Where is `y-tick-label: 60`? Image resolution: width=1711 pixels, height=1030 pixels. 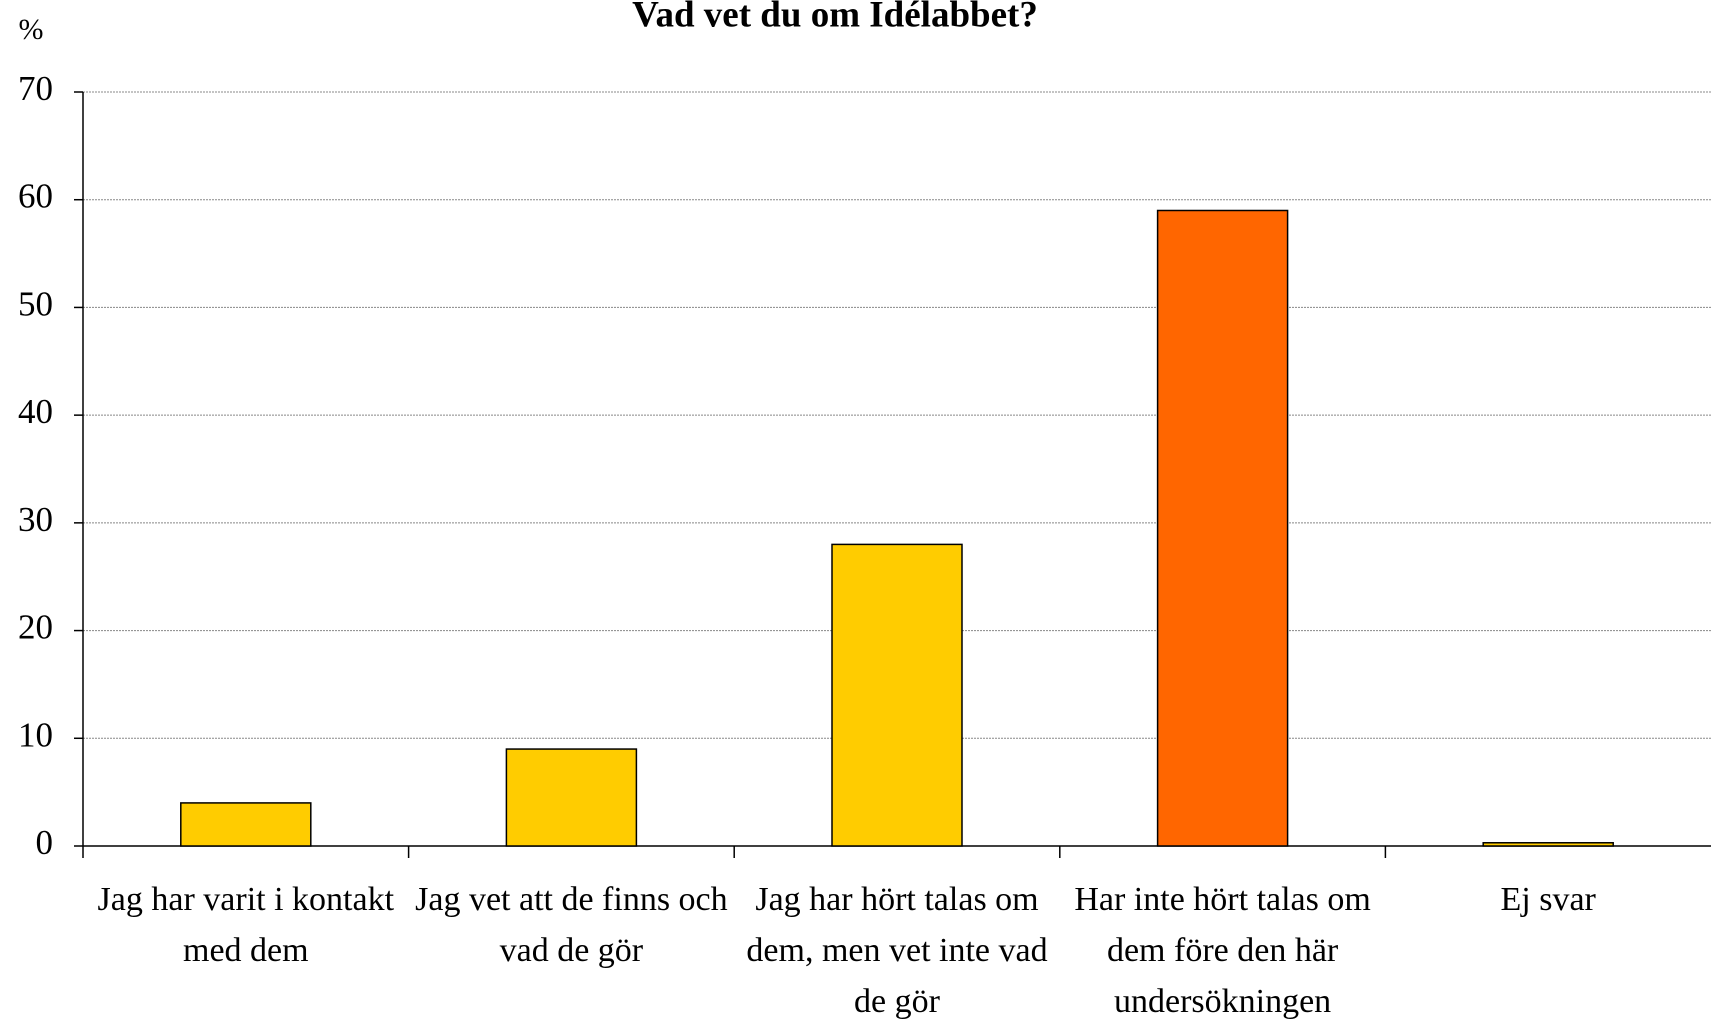
y-tick-label: 60 is located at coordinates (35, 196).